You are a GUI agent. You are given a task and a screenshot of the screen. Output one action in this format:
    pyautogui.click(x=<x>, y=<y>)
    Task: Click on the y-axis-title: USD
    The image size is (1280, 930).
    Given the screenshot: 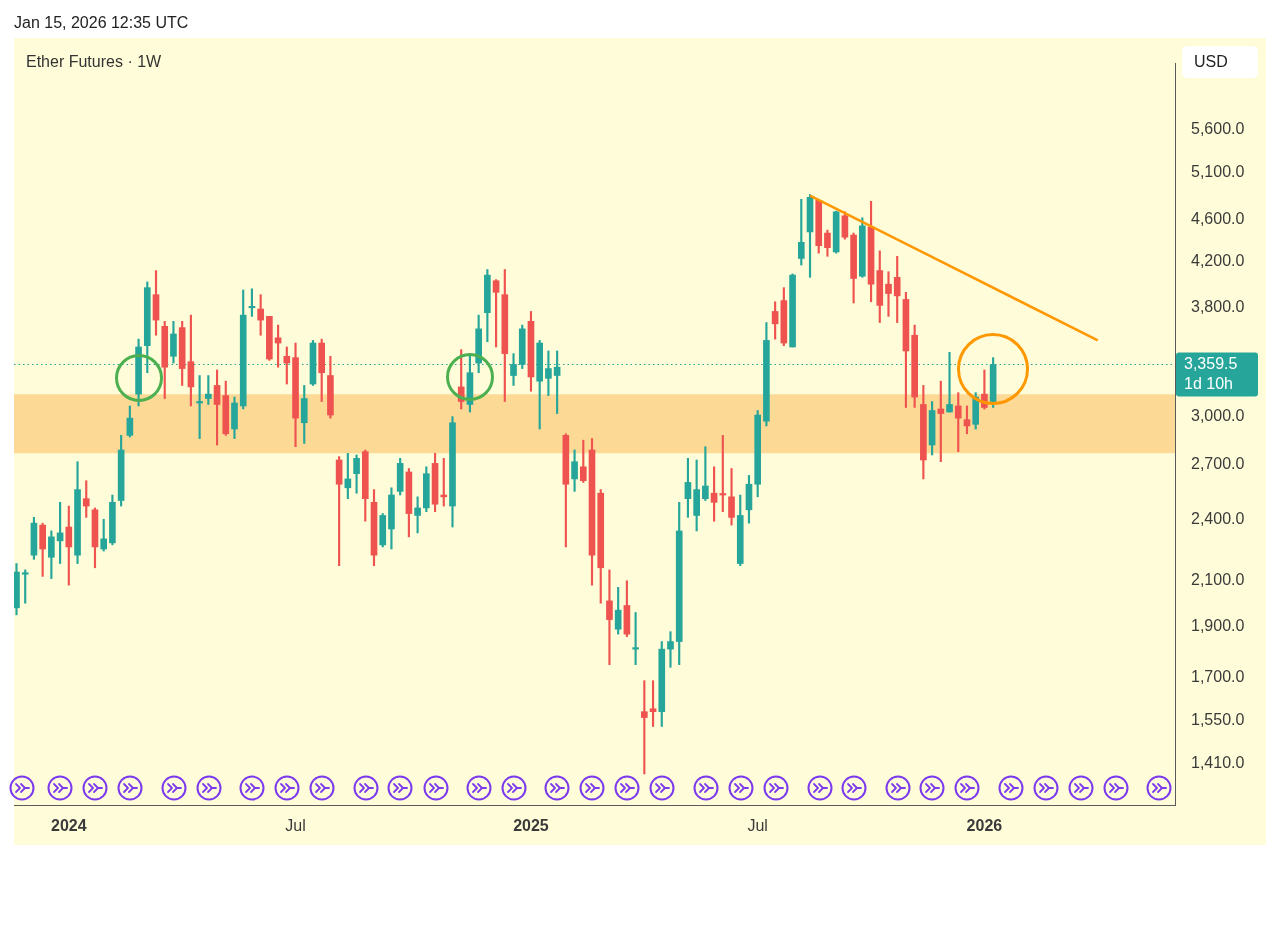 What is the action you would take?
    pyautogui.click(x=1220, y=62)
    